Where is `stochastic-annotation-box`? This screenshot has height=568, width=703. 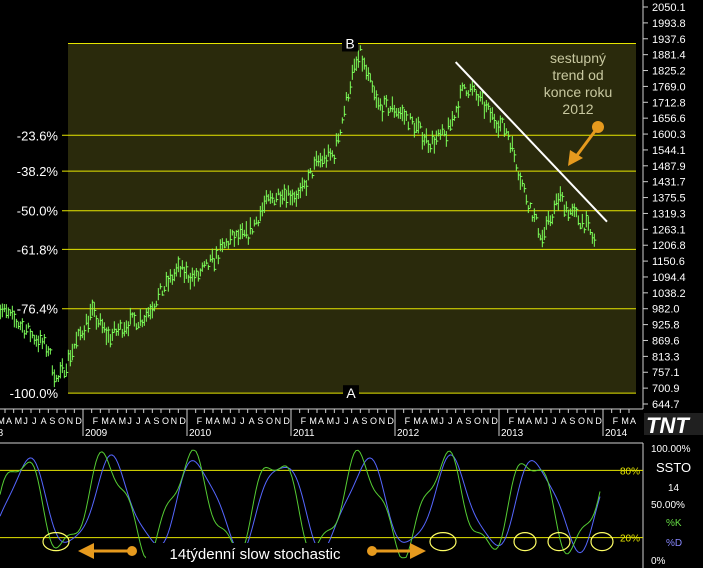 stochastic-annotation-box is located at coordinates (255, 553).